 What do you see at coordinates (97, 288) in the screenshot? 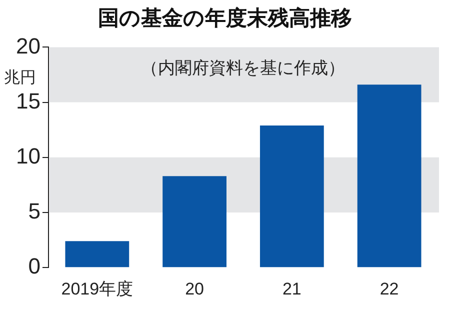
I see `x-tick-label: 2019年度` at bounding box center [97, 288].